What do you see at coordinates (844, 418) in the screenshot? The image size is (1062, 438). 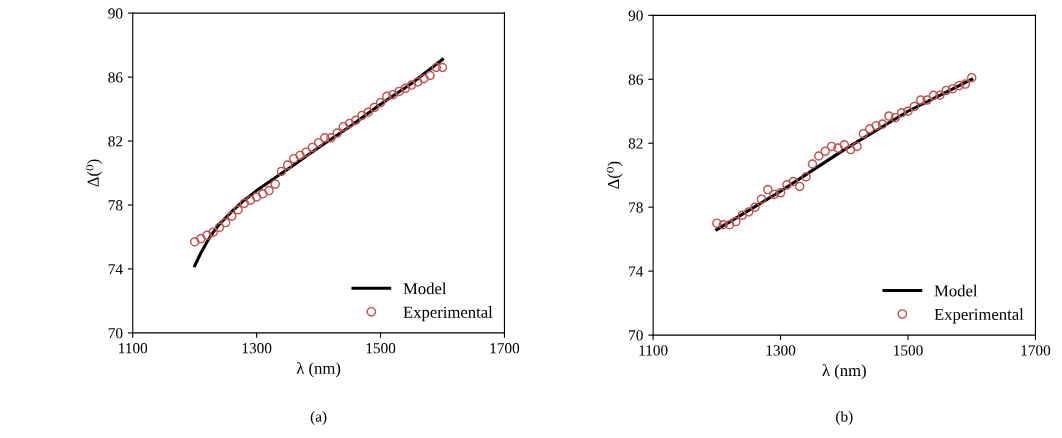 I see `text: (b)` at bounding box center [844, 418].